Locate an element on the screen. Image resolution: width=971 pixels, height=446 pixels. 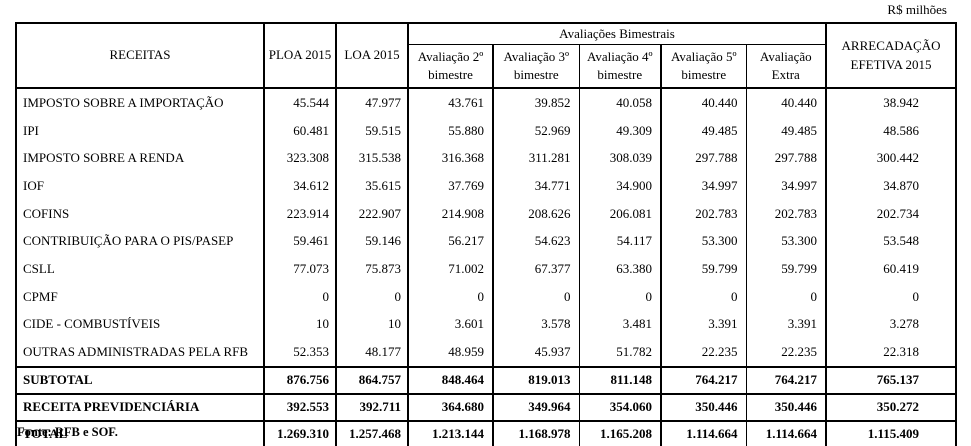
value-cell: 848.464 is located at coordinates (450, 379).